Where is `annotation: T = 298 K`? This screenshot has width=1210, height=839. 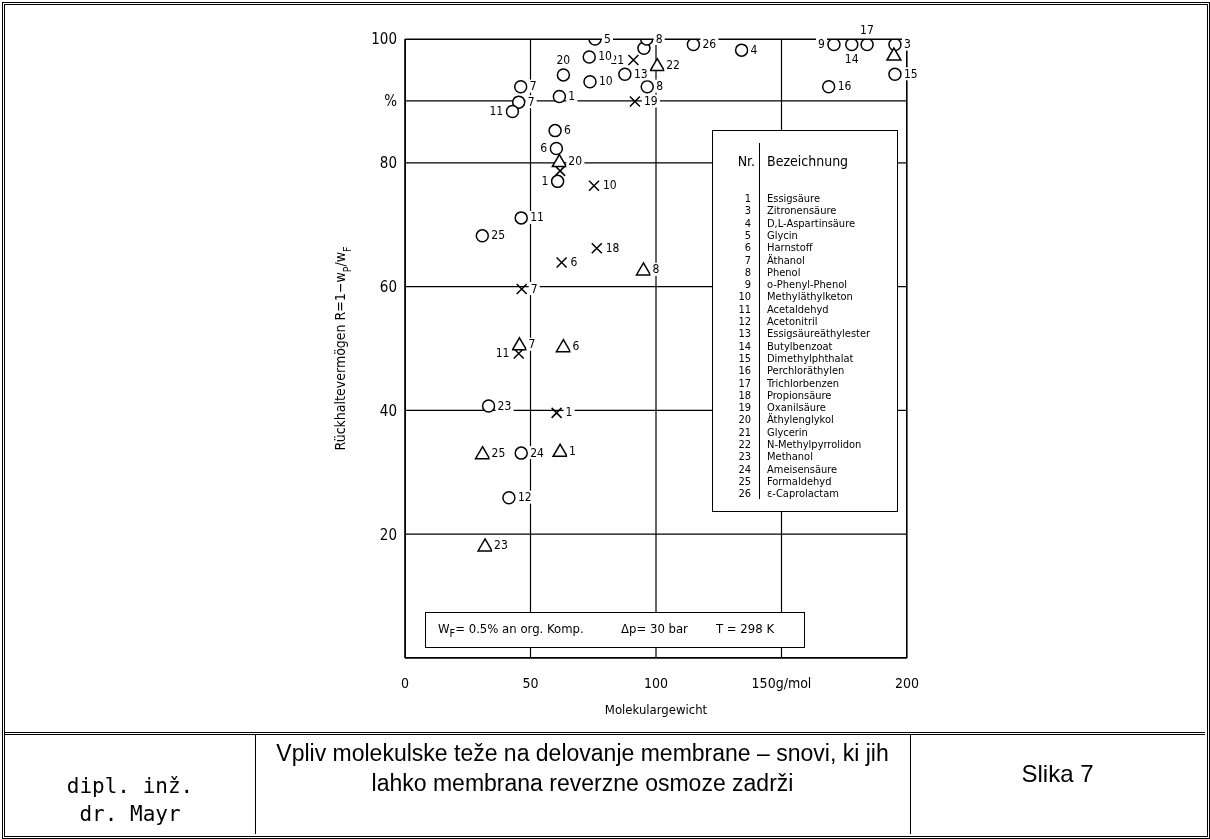
annotation: T = 298 K is located at coordinates (745, 628).